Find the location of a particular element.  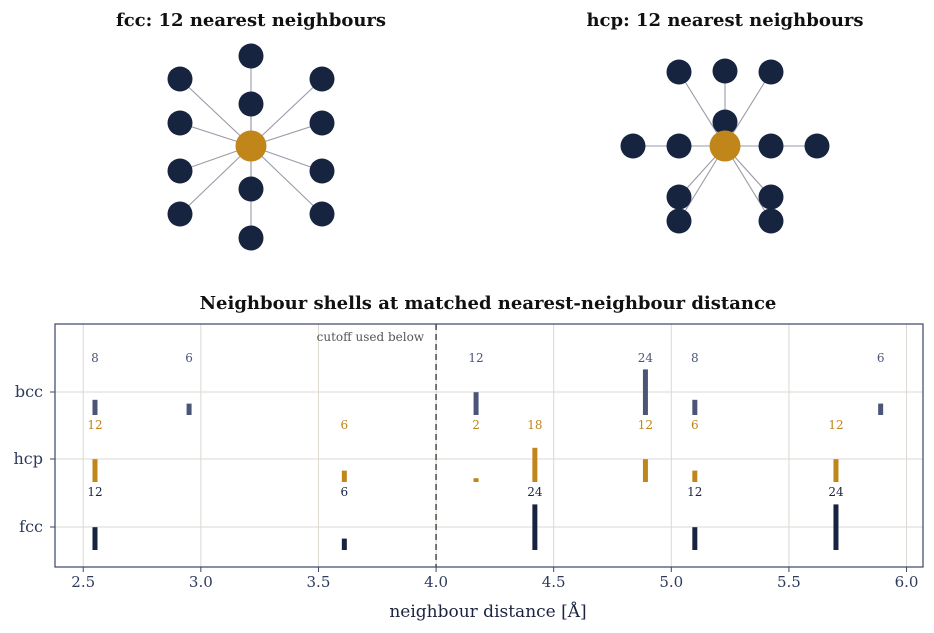

hcp-diagram-title: hcp: 12 nearest neighbours is located at coordinates (724, 20).